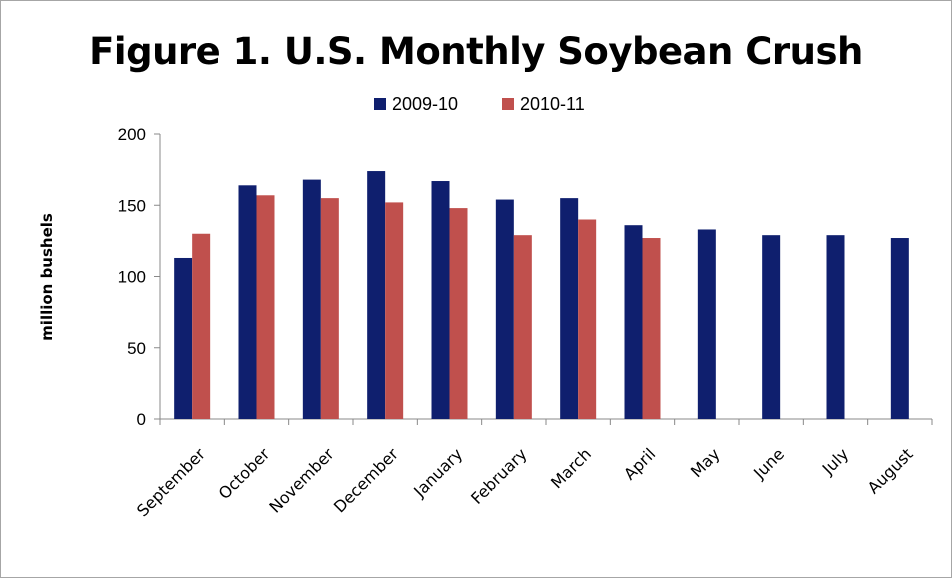 The image size is (952, 578). I want to click on x-tick-label: December, so click(366, 480).